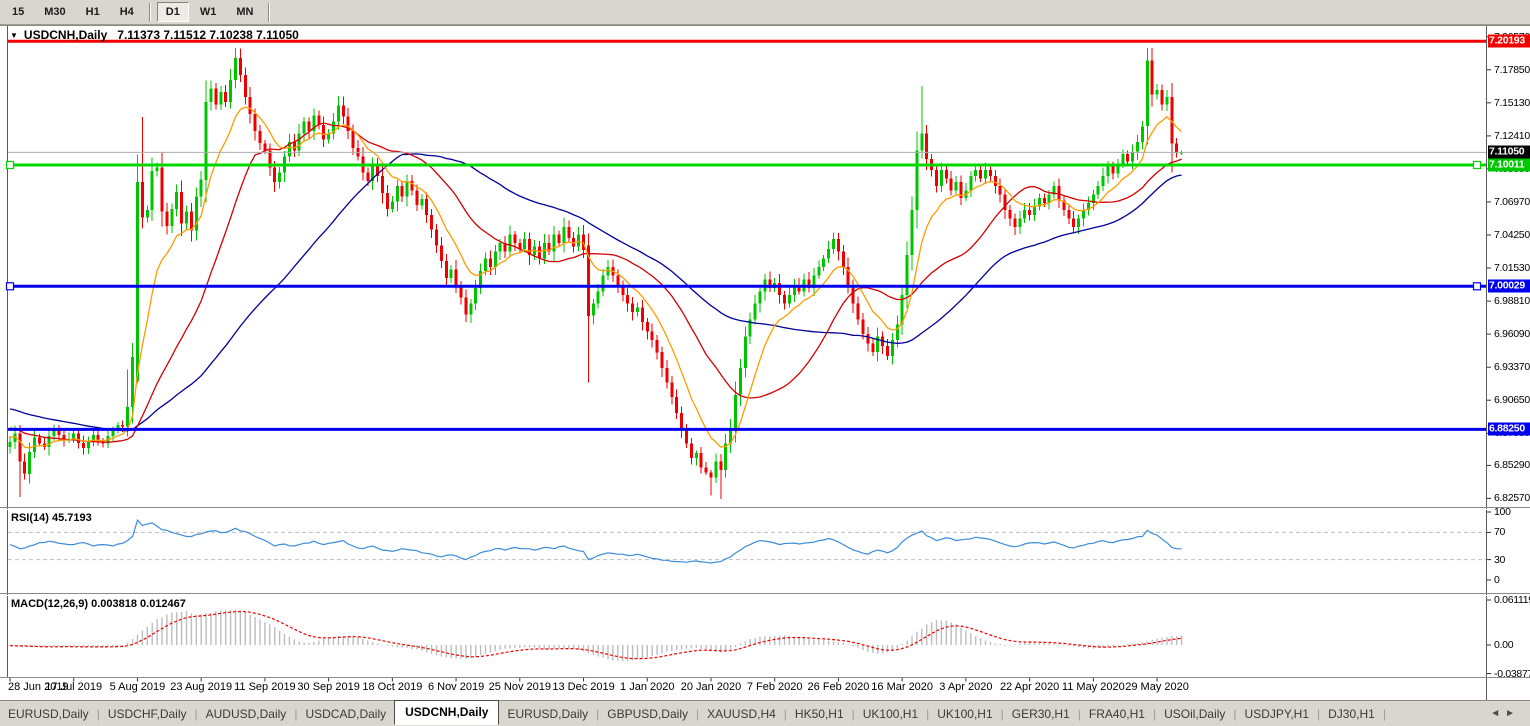 This screenshot has height=726, width=1530. I want to click on tab-scroll-left-icon: ◄, so click(1498, 713).